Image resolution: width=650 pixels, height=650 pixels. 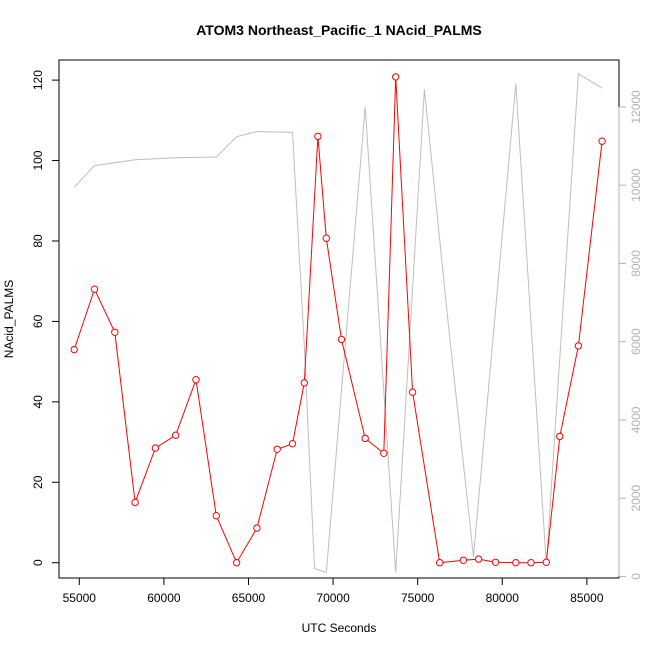 What do you see at coordinates (636, 341) in the screenshot?
I see `y2-tick-label: 6000` at bounding box center [636, 341].